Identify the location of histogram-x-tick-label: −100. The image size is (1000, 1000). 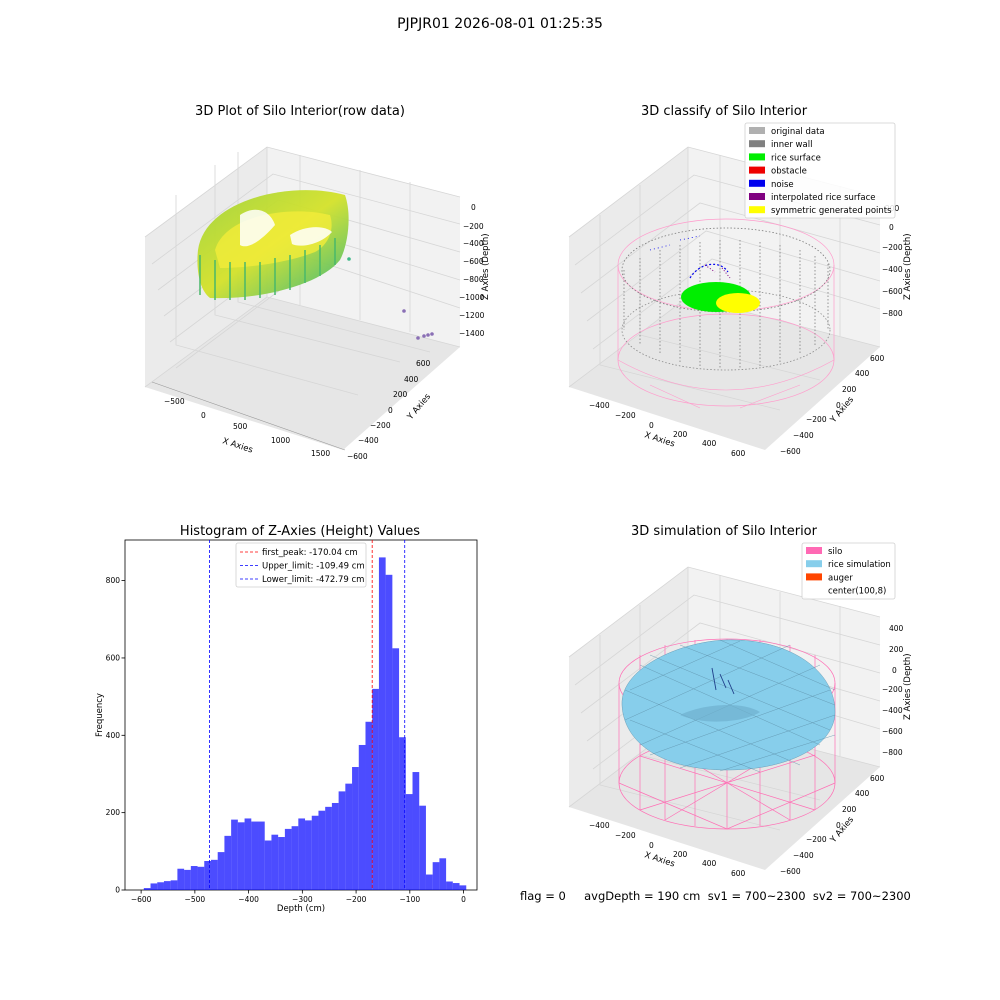
(410, 899).